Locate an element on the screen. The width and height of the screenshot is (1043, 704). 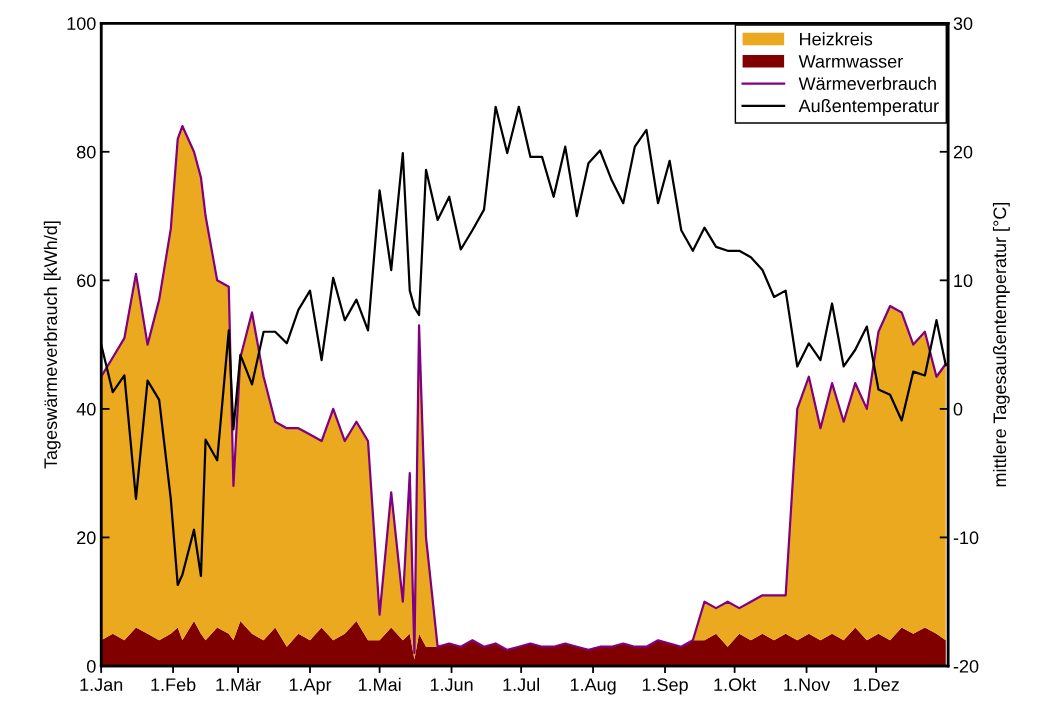
x-tick-label: 1.Jun is located at coordinates (451, 685).